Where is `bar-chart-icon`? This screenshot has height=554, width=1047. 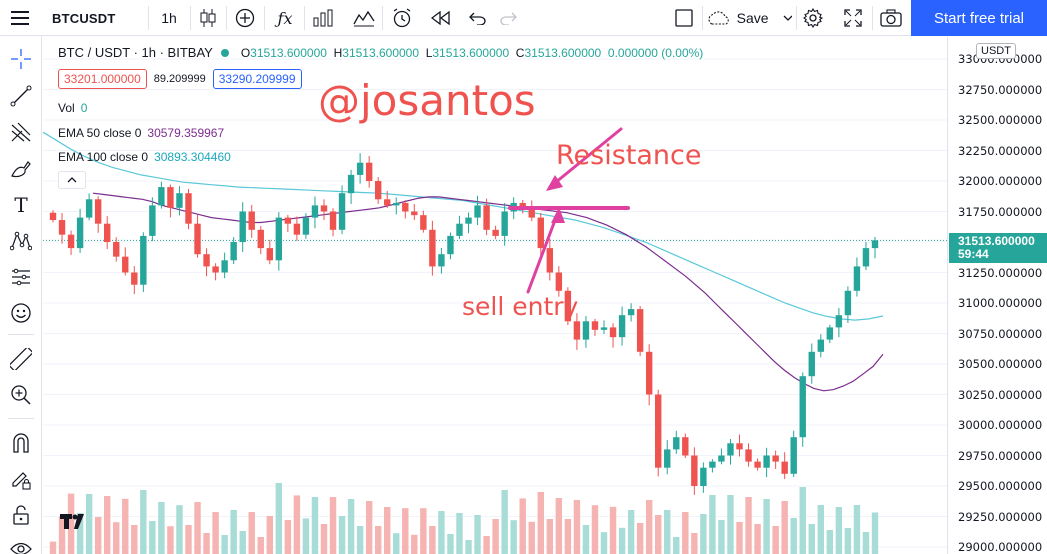 bar-chart-icon is located at coordinates (323, 18).